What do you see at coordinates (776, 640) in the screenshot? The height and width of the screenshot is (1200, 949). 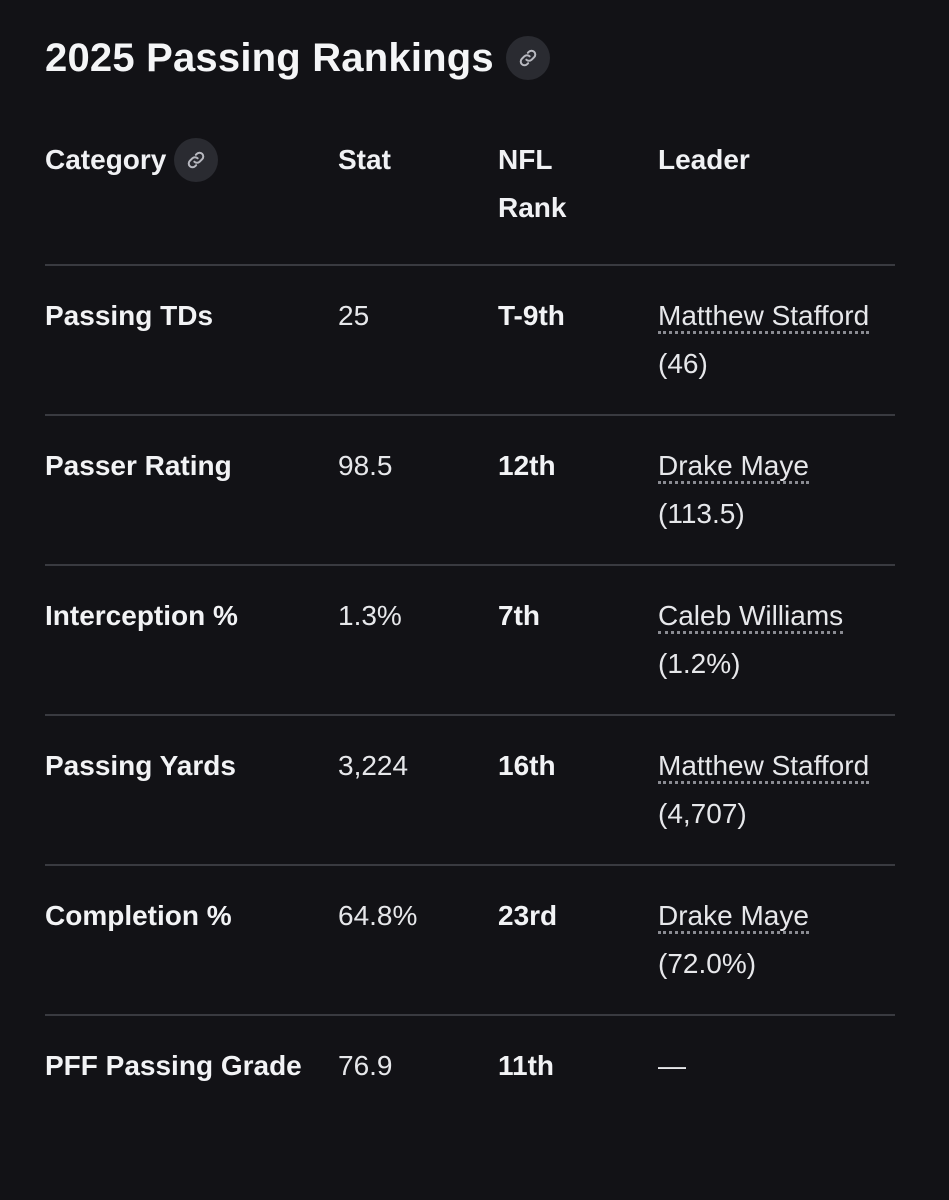 I see `leader-cell: Caleb Williams (1.2%)` at bounding box center [776, 640].